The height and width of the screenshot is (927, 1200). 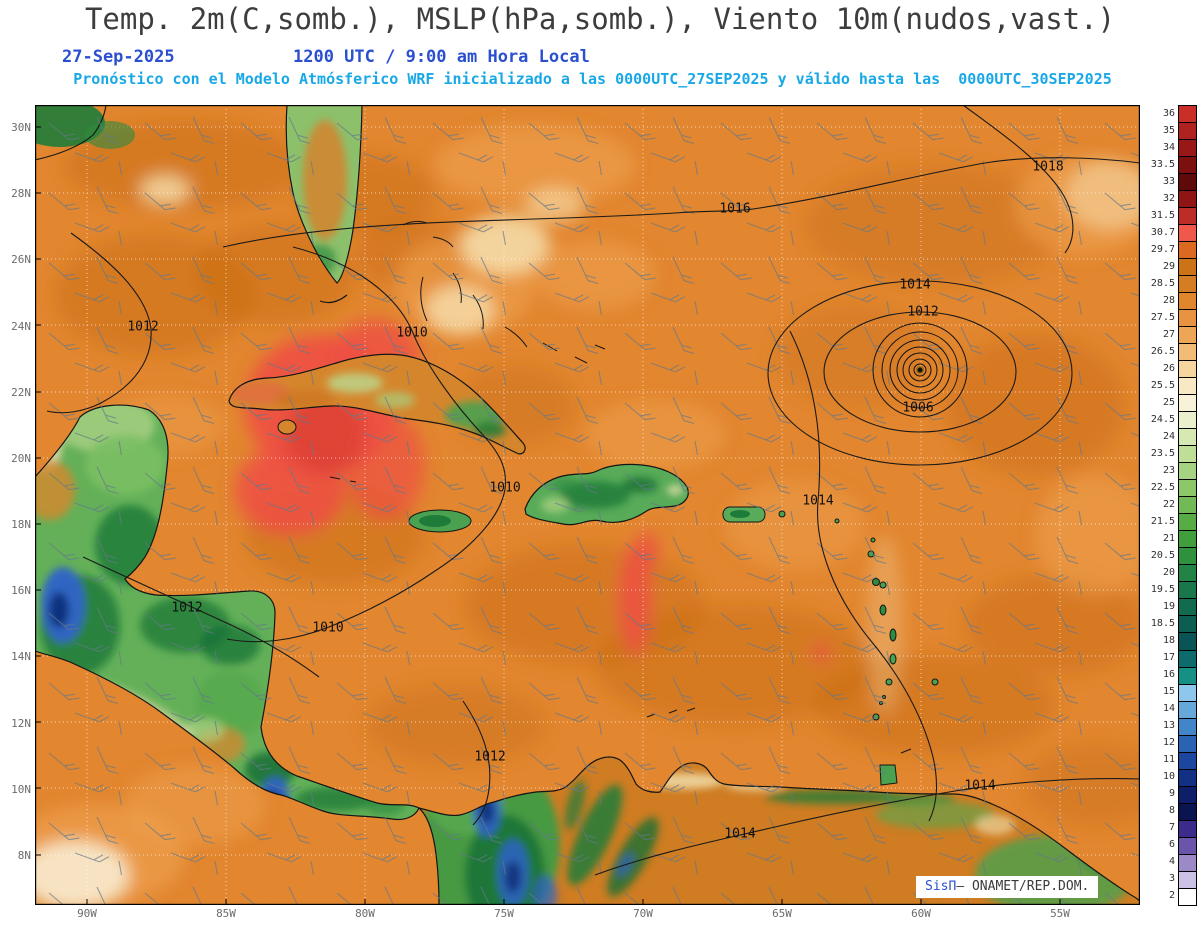 What do you see at coordinates (21, 525) in the screenshot?
I see `latitude-label: 18N` at bounding box center [21, 525].